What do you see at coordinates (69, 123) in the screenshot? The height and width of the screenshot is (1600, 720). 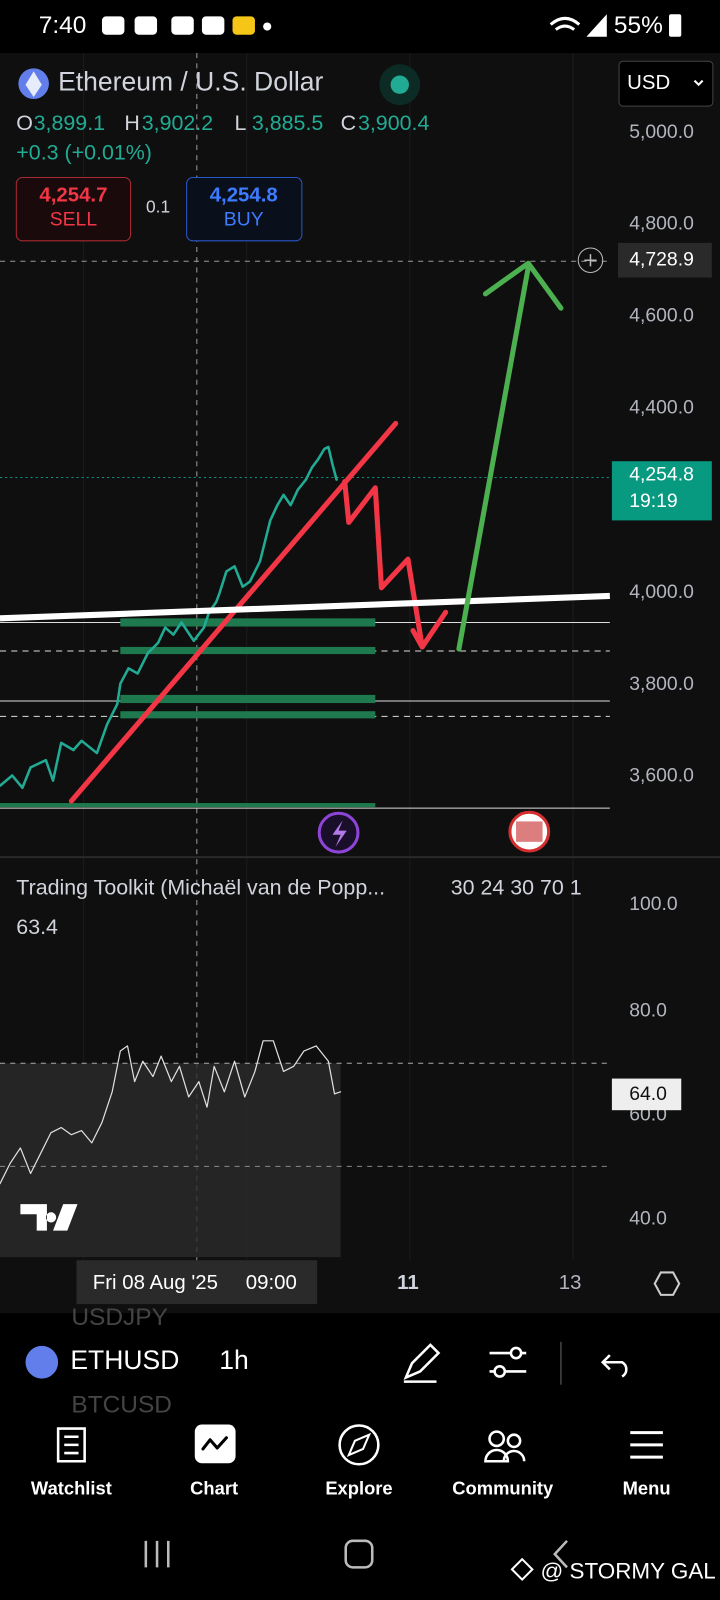 I see `ohlc-value: 3,899.1` at bounding box center [69, 123].